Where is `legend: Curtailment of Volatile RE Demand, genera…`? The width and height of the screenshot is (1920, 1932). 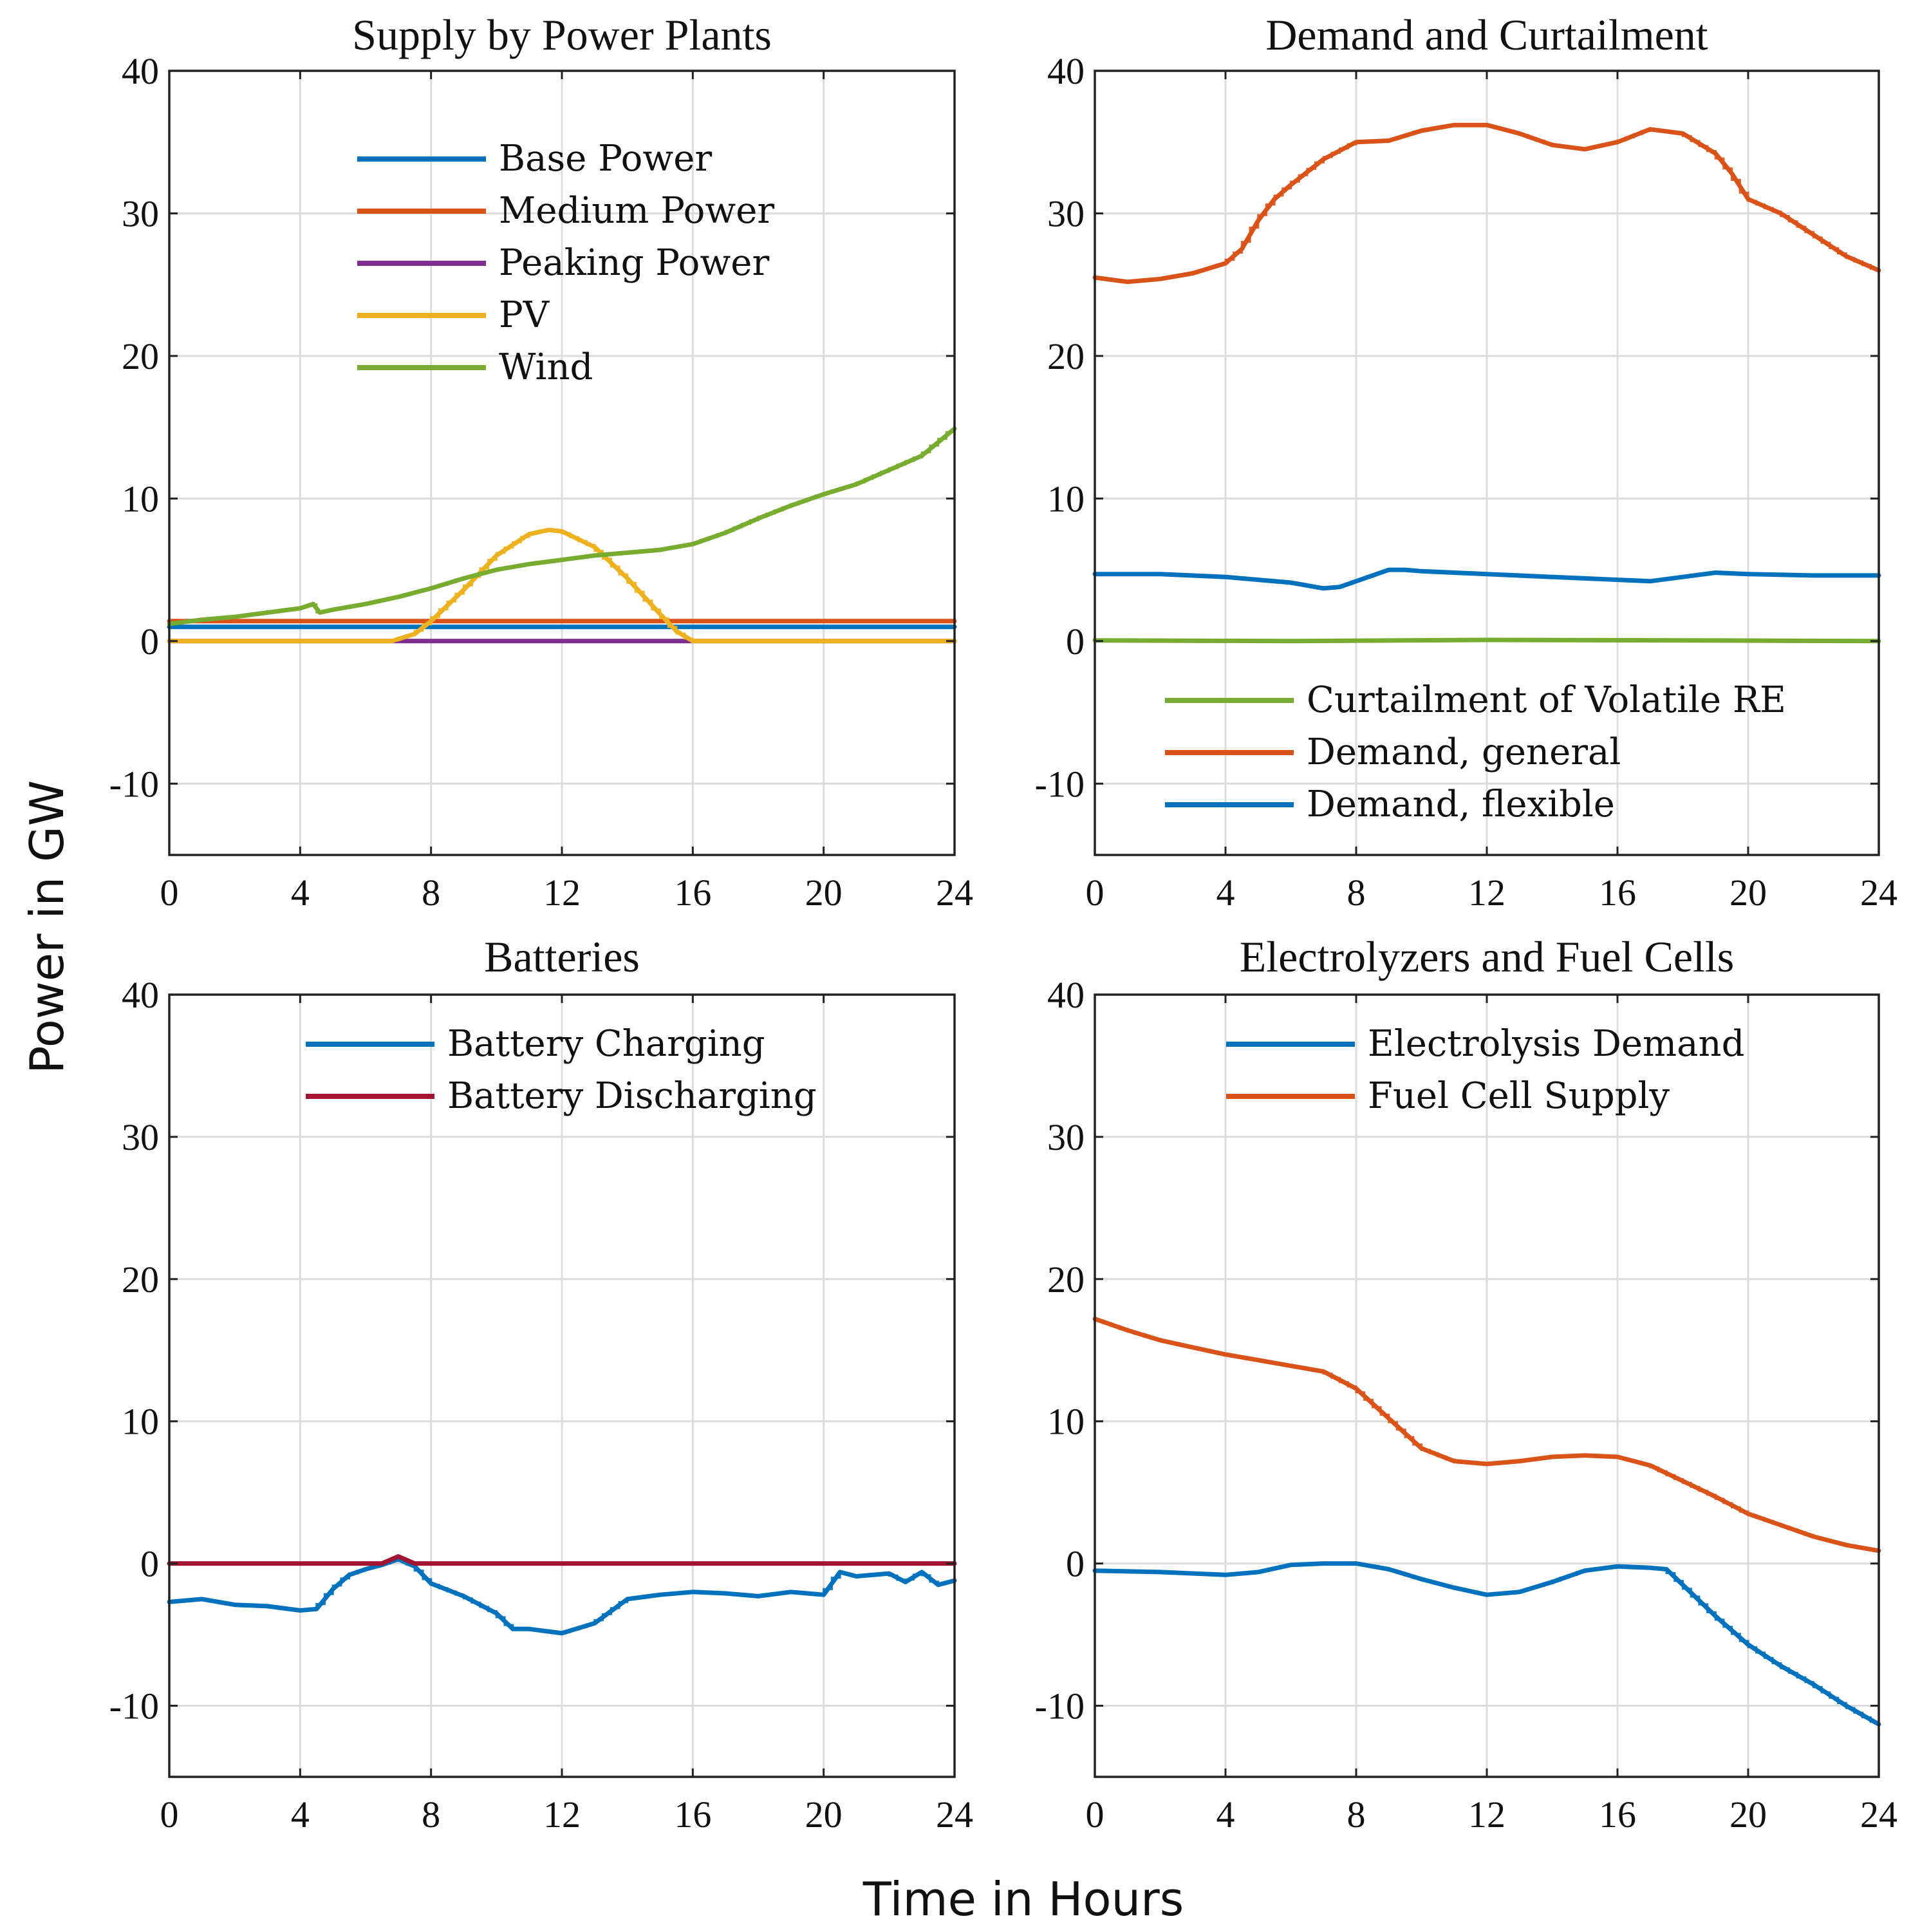
legend: Curtailment of Volatile RE Demand, genera… is located at coordinates (1475, 752).